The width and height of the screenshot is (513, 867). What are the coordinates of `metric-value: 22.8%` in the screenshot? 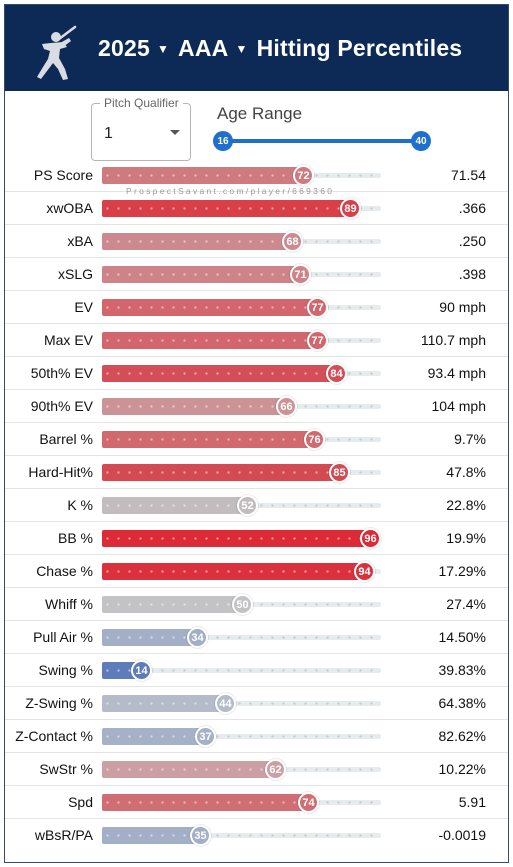 It's located at (466, 505).